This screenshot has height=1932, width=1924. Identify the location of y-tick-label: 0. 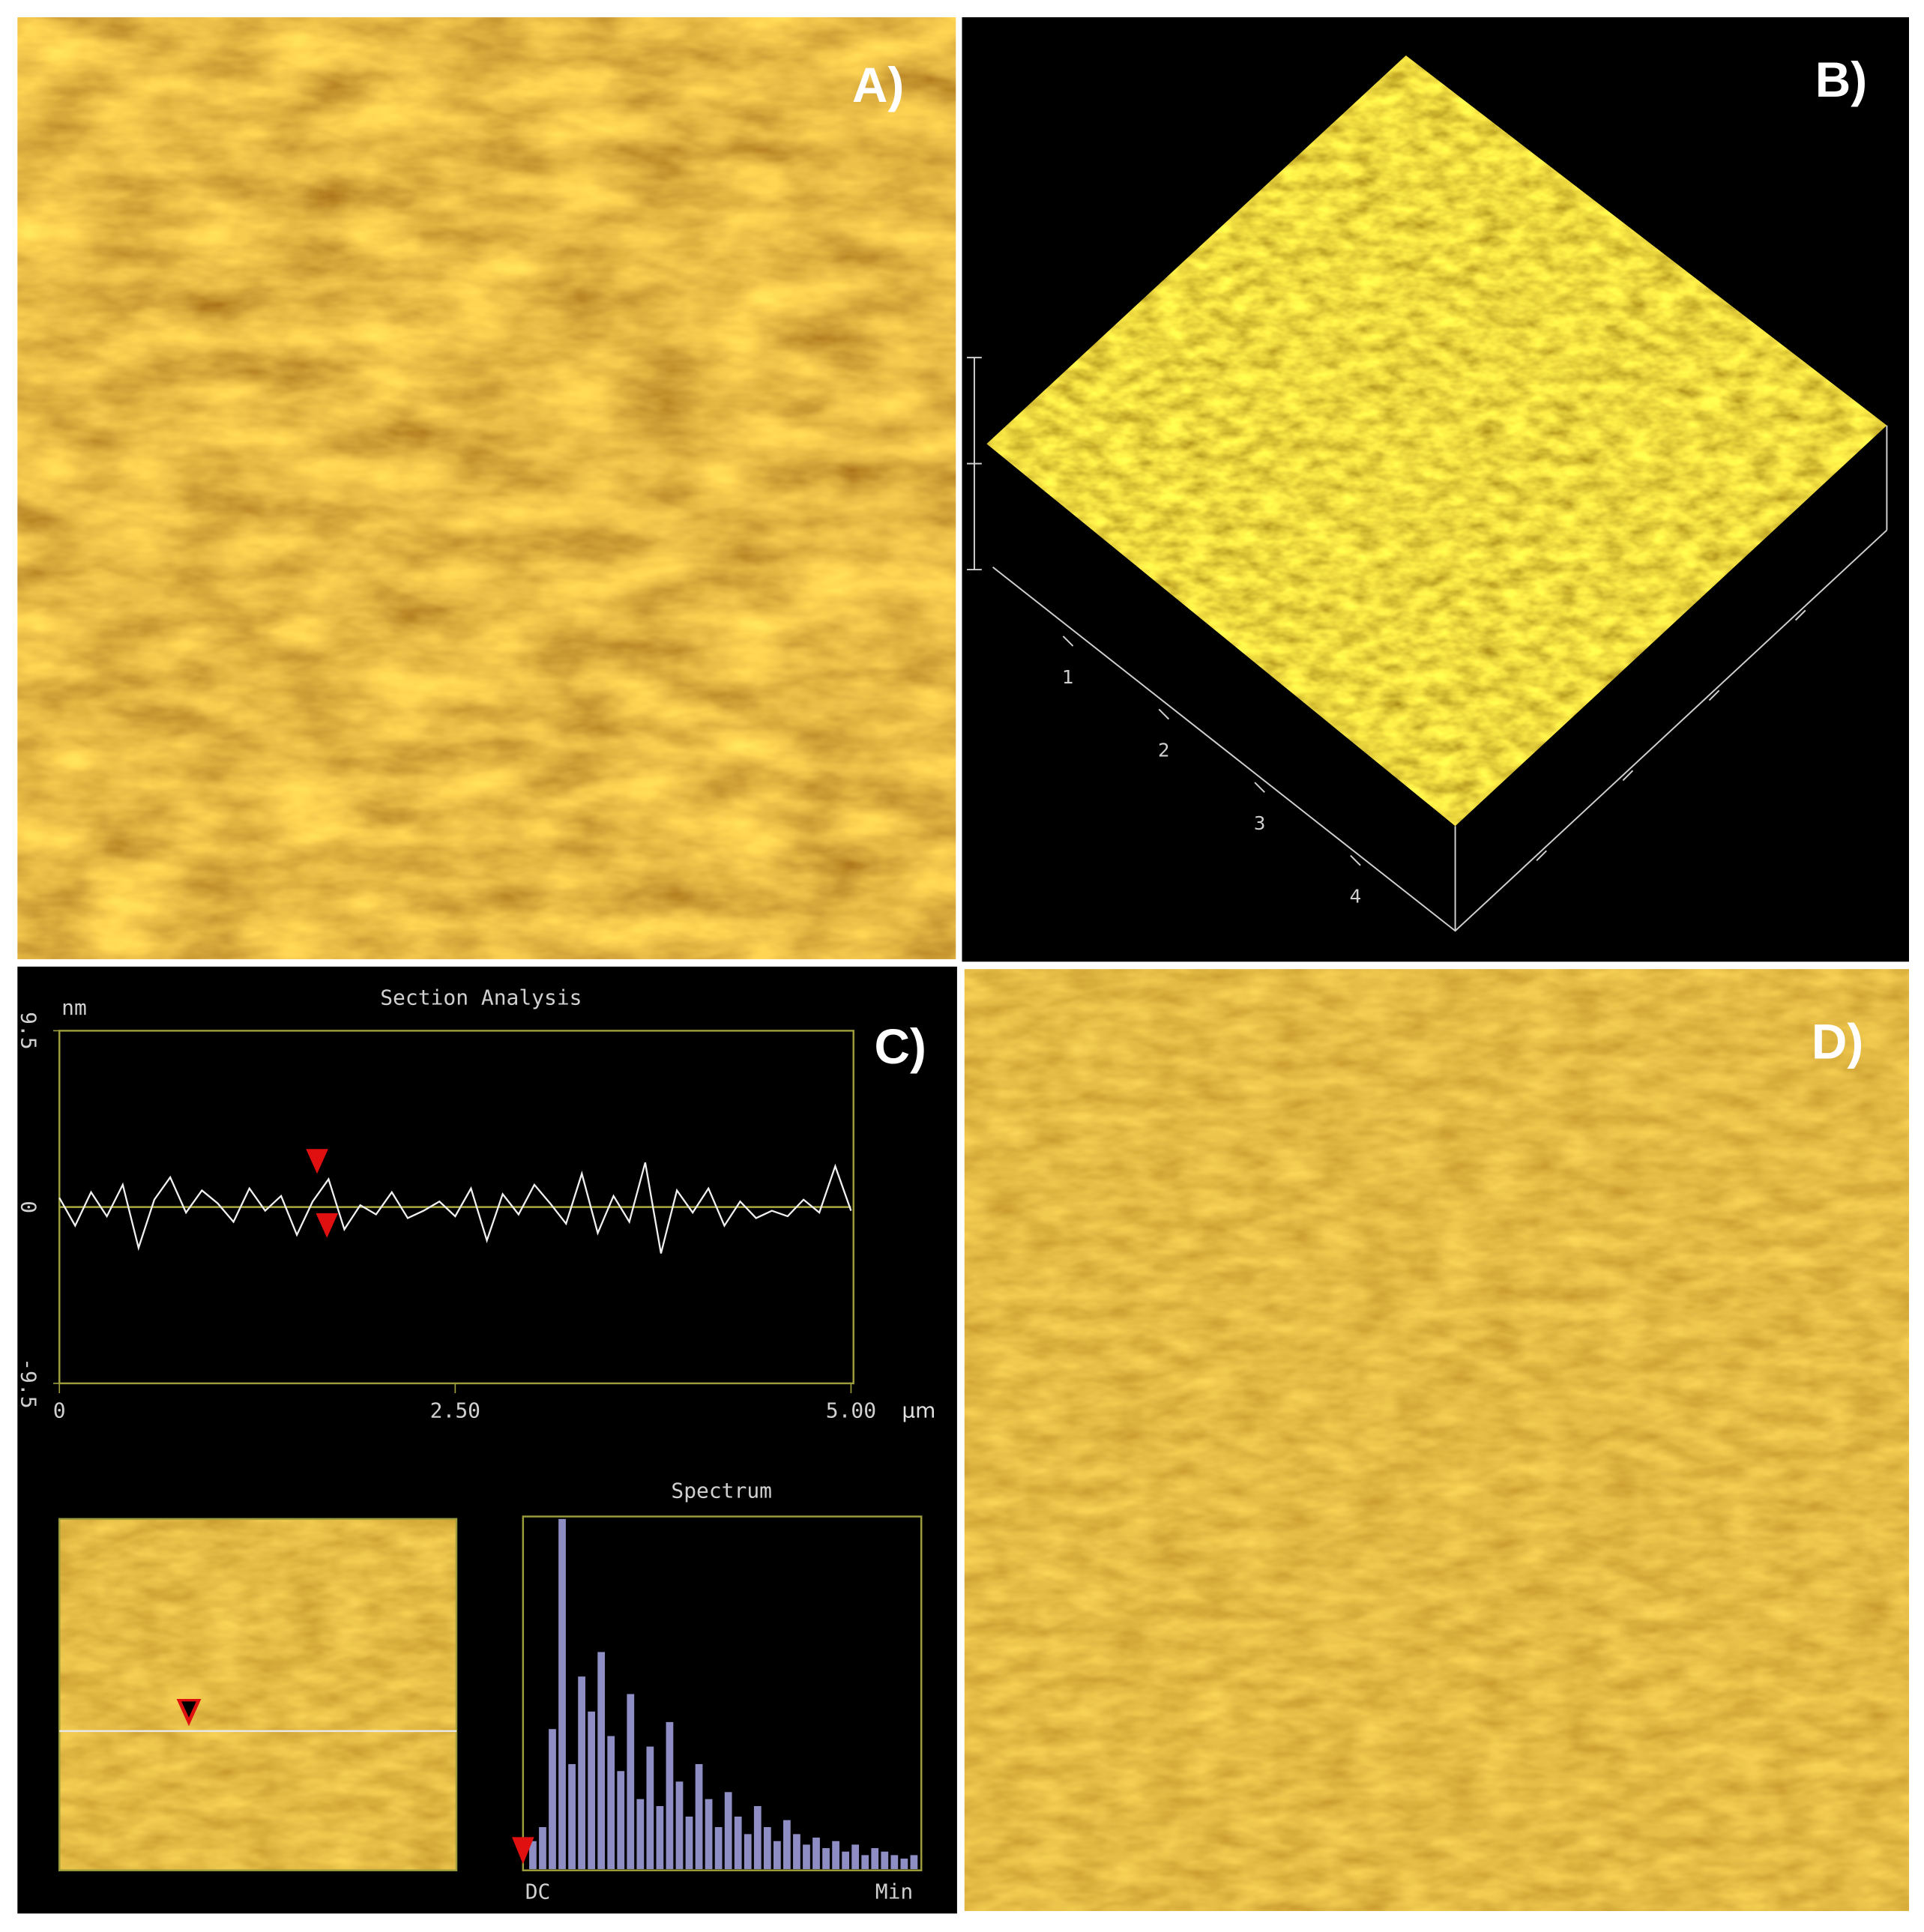
(28, 1207).